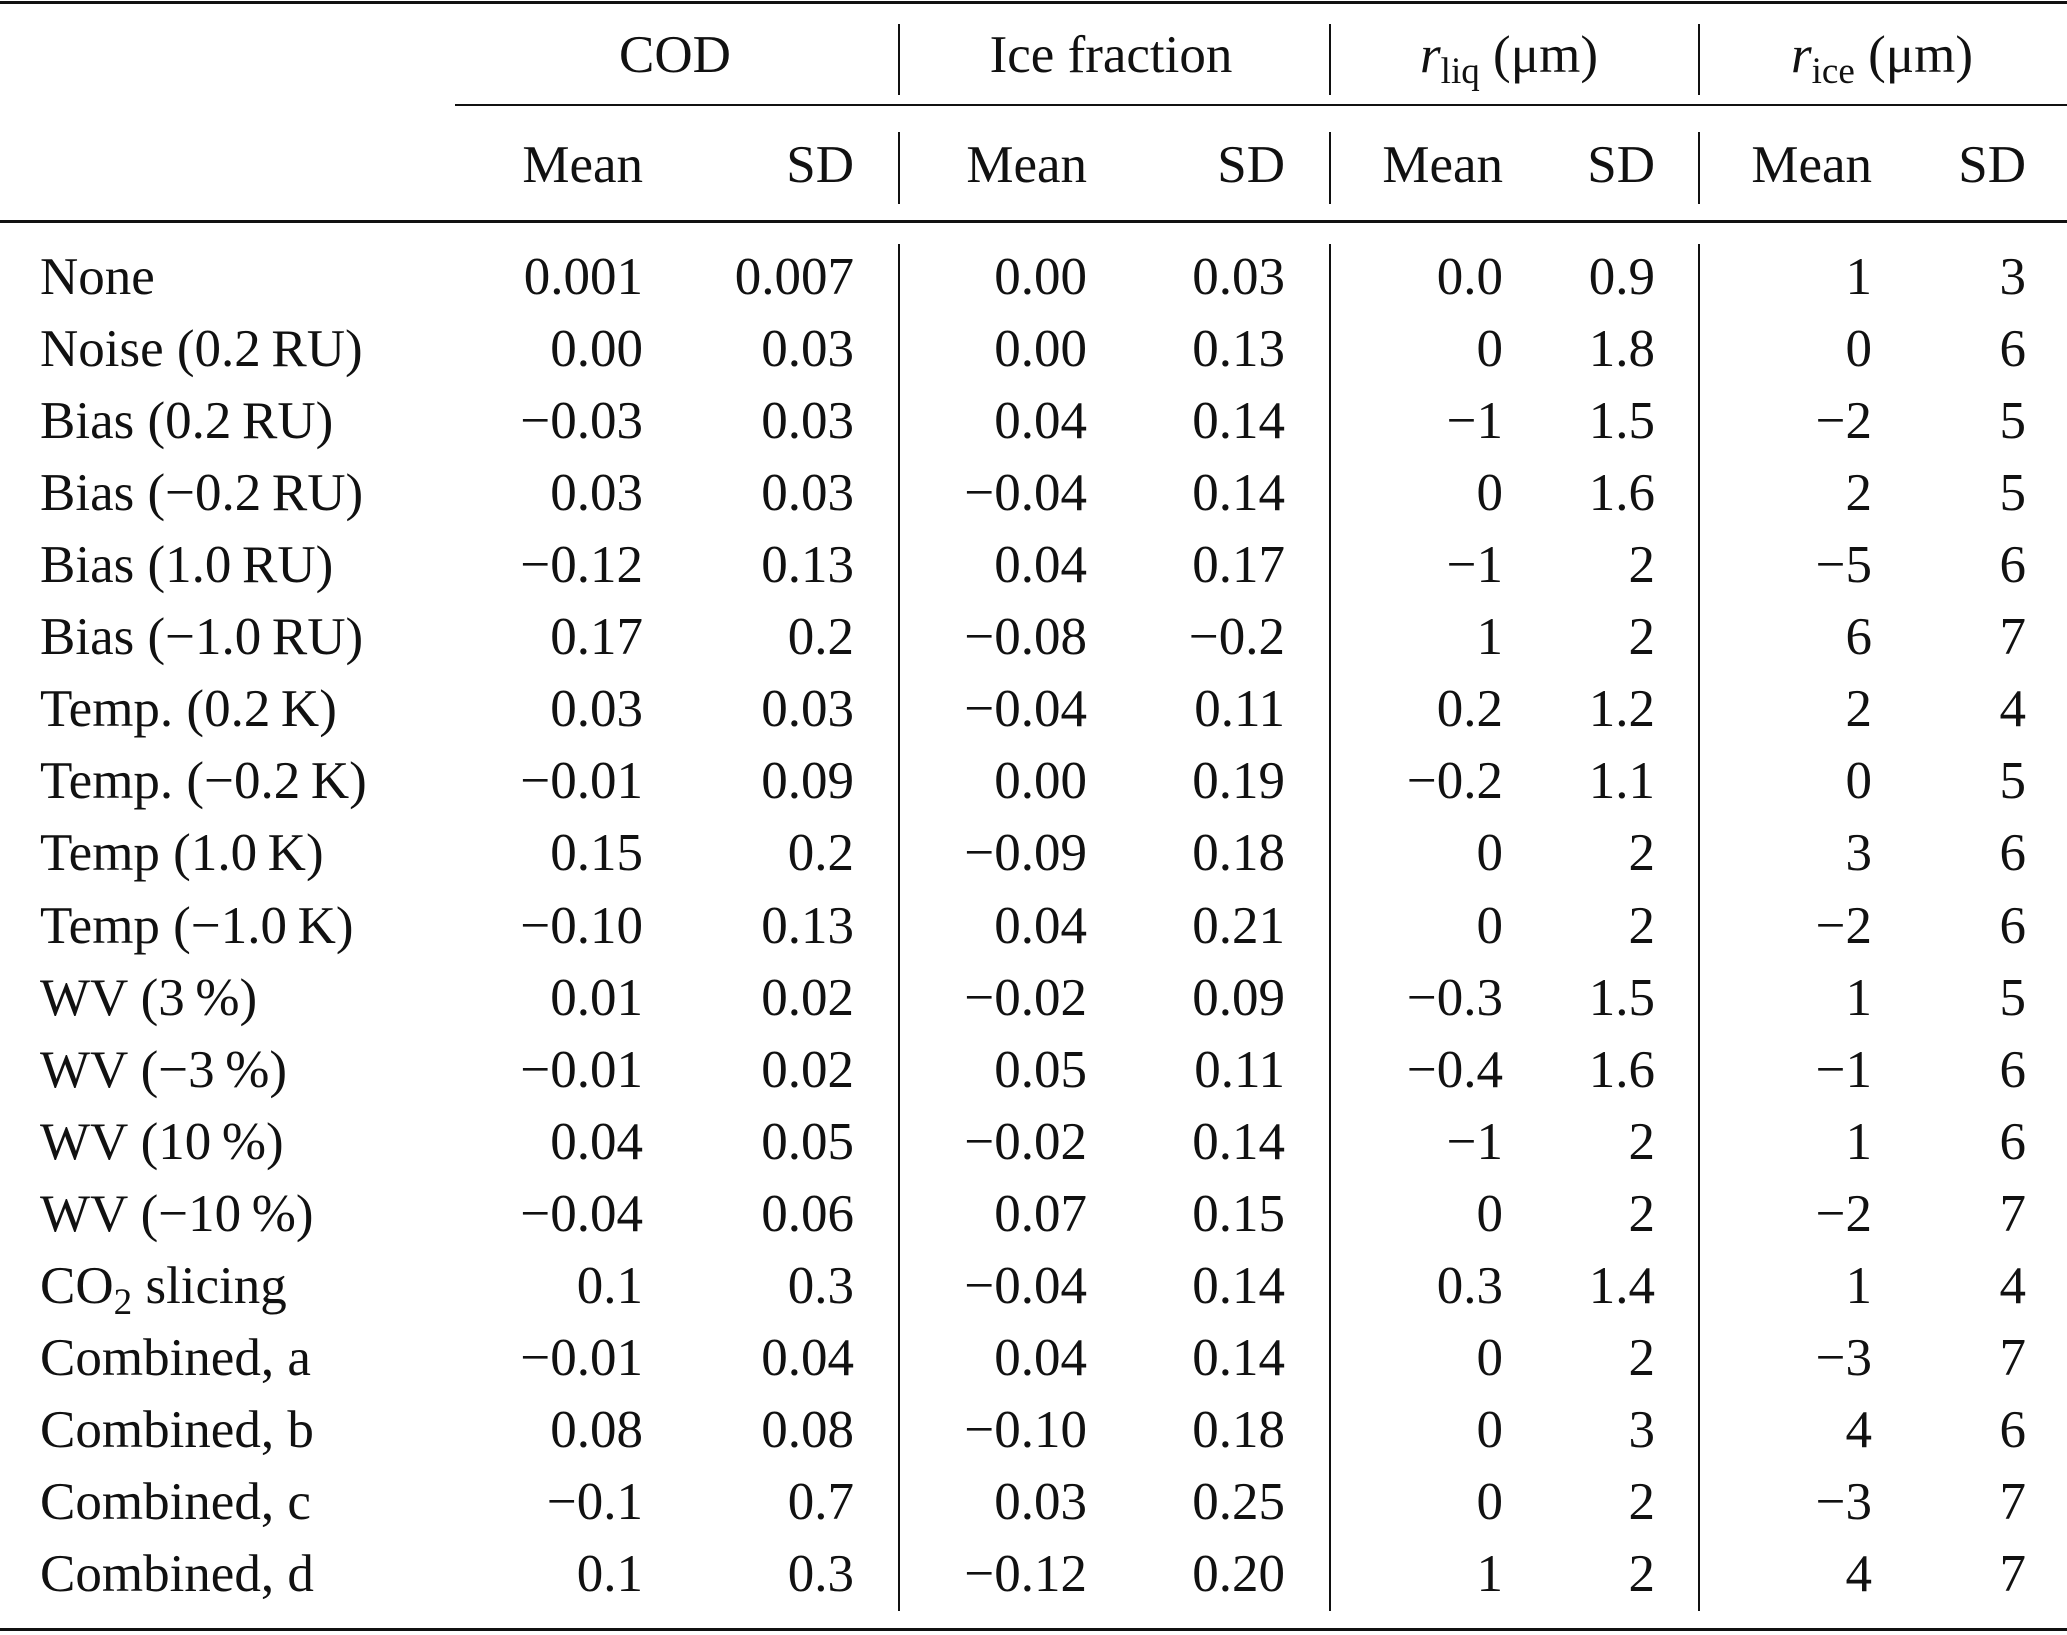  Describe the element at coordinates (197, 925) in the screenshot. I see `row-label: Temp (−1.0 K)` at that location.